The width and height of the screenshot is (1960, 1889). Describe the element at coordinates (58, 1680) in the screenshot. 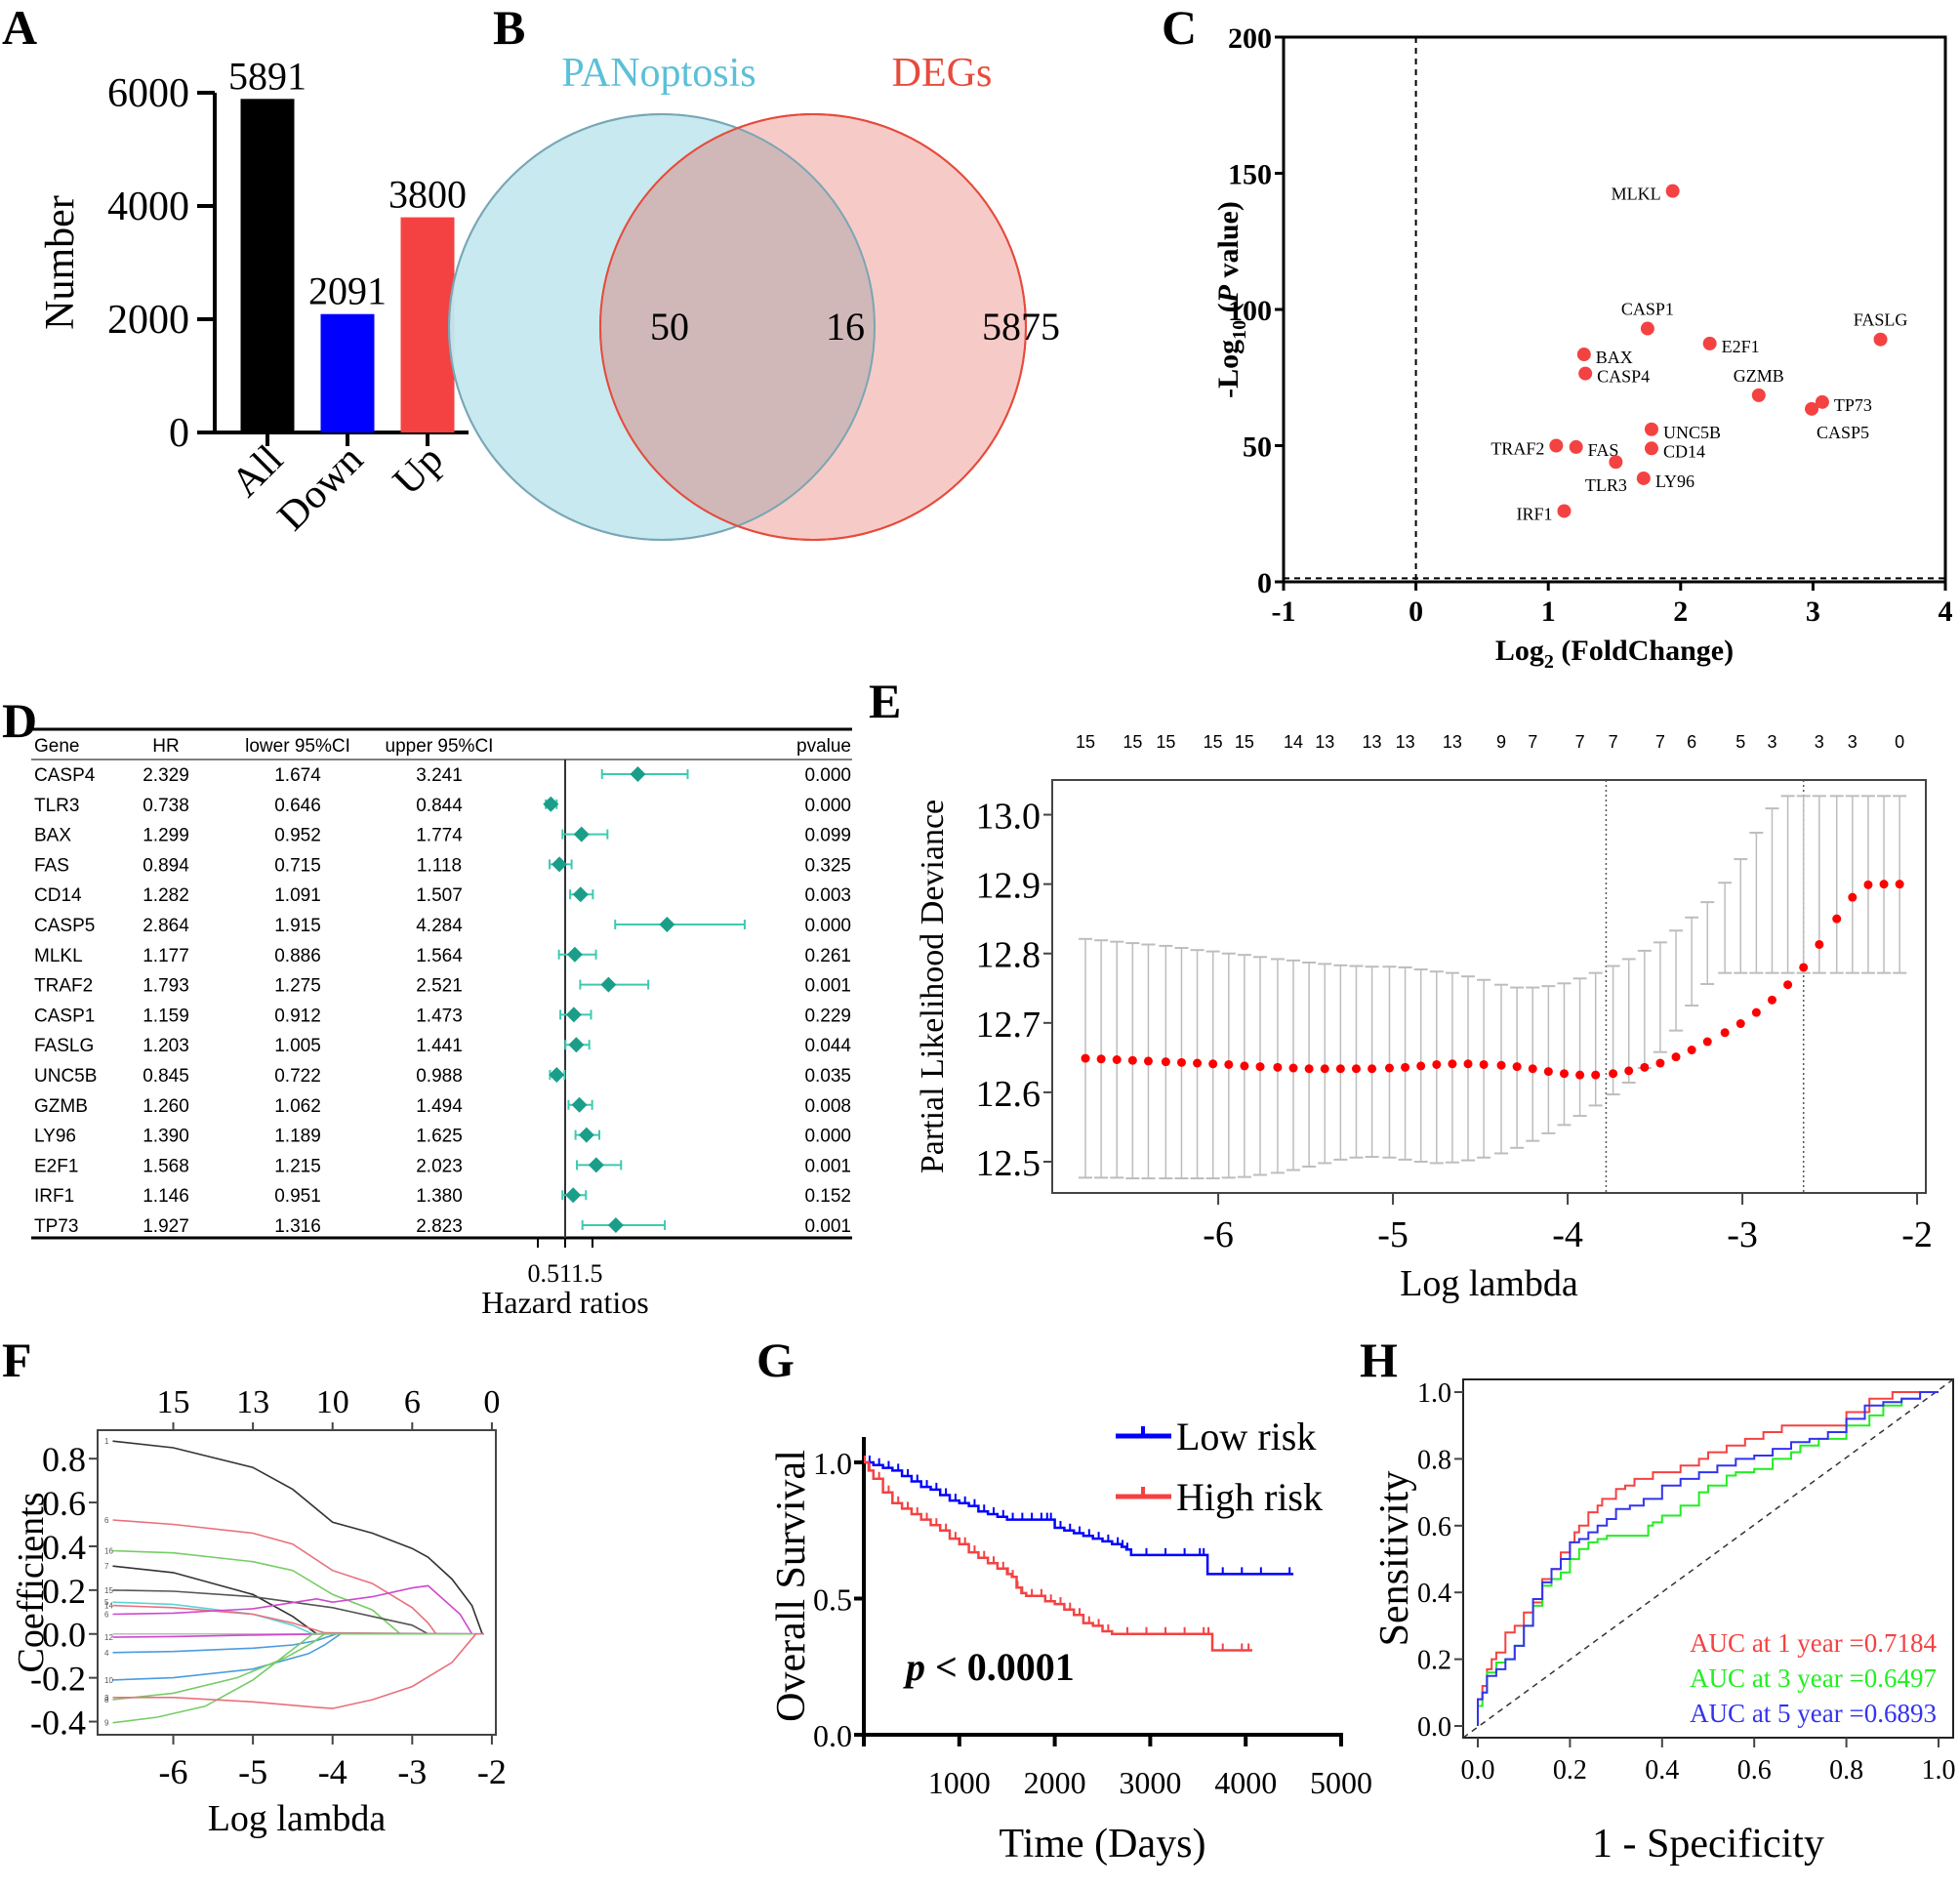

I see `y-tick-label: -0.2` at that location.